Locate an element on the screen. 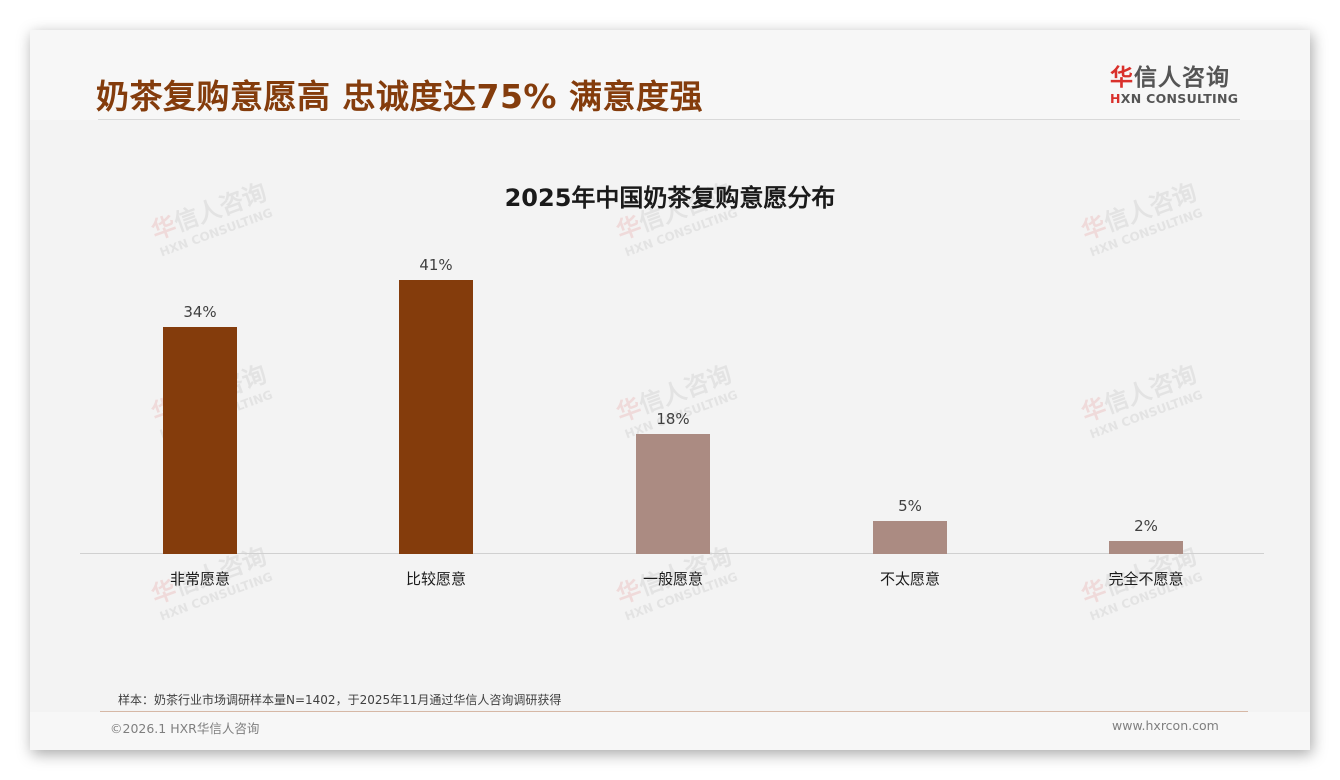  logo-english: HXN CONSULTING is located at coordinates (1176, 99).